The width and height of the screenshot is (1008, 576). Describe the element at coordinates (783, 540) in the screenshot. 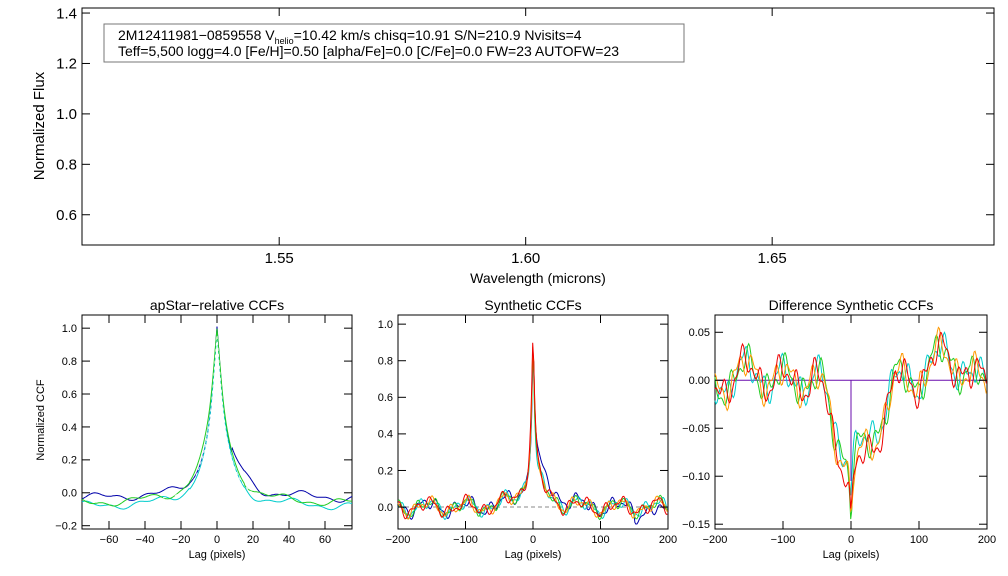

I see `difference-ccf-xtick-label: −100` at that location.